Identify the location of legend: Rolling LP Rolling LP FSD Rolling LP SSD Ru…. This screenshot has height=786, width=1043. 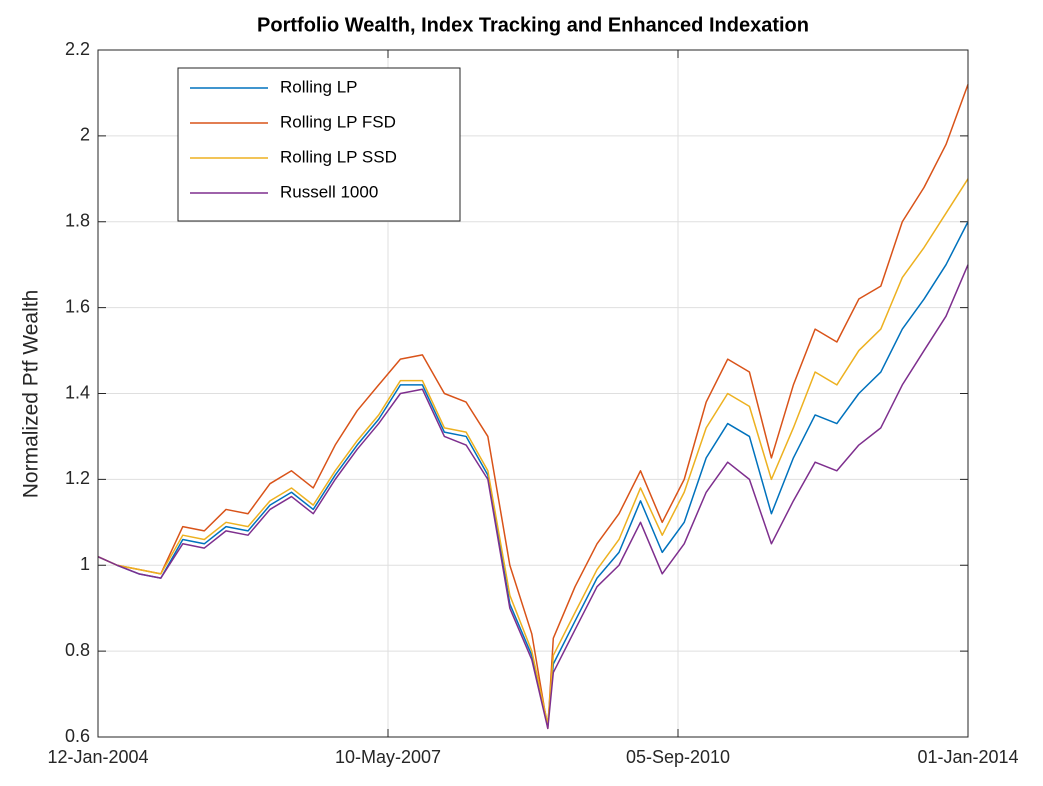
(319, 144).